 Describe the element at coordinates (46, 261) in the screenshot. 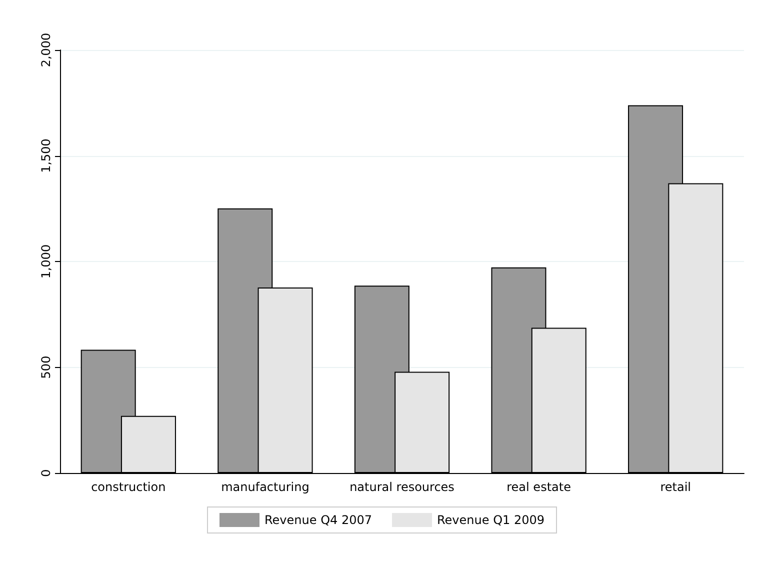

I see `y-tick-label: 1,000` at that location.